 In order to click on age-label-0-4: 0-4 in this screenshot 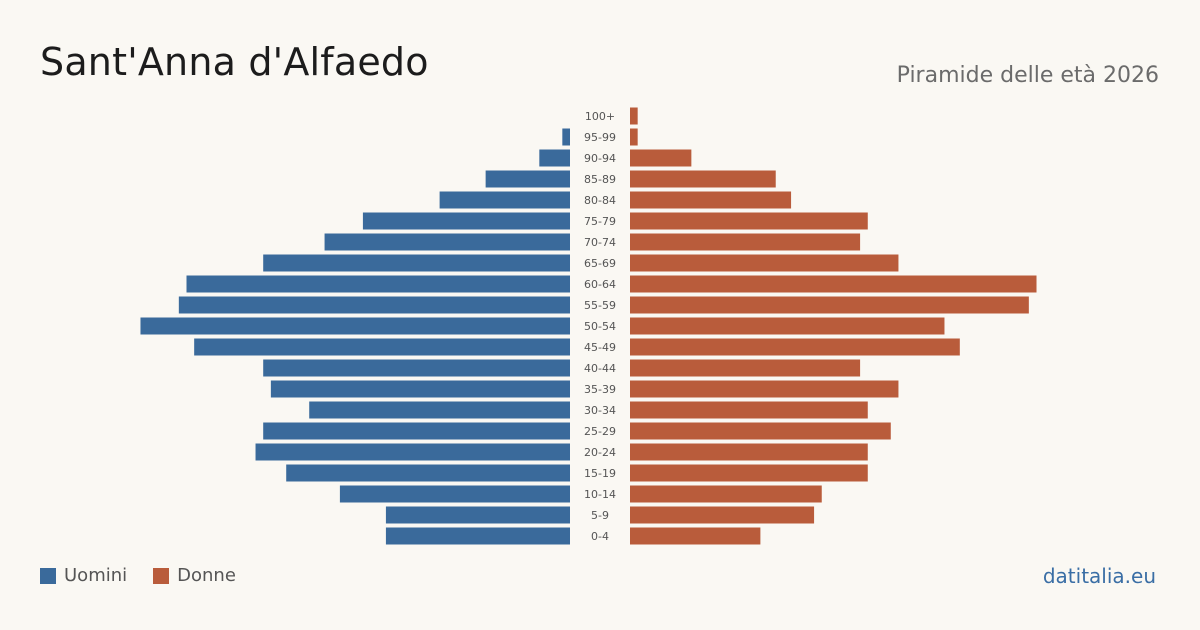, I will do `click(600, 536)`.